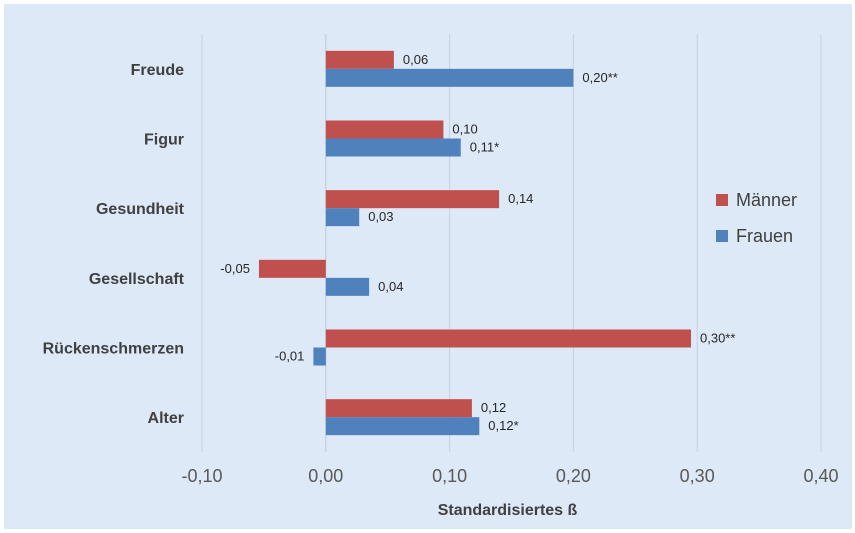 This screenshot has width=855, height=533. What do you see at coordinates (113, 349) in the screenshot?
I see `category-label: Rückenschmerzen` at bounding box center [113, 349].